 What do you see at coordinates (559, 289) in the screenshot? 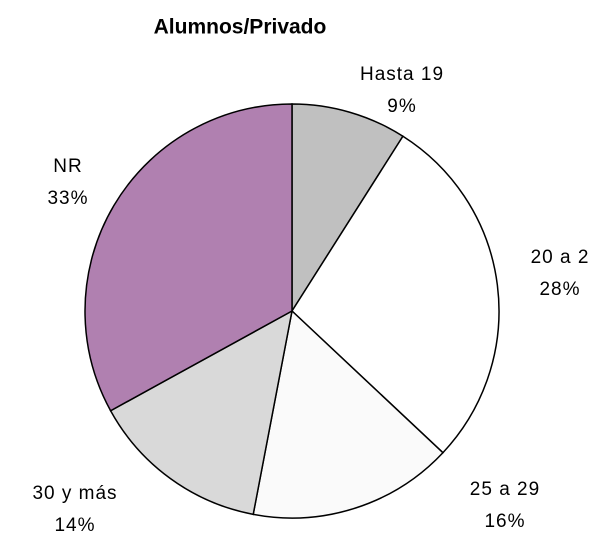
I see `slice-value-label: 28%` at bounding box center [559, 289].